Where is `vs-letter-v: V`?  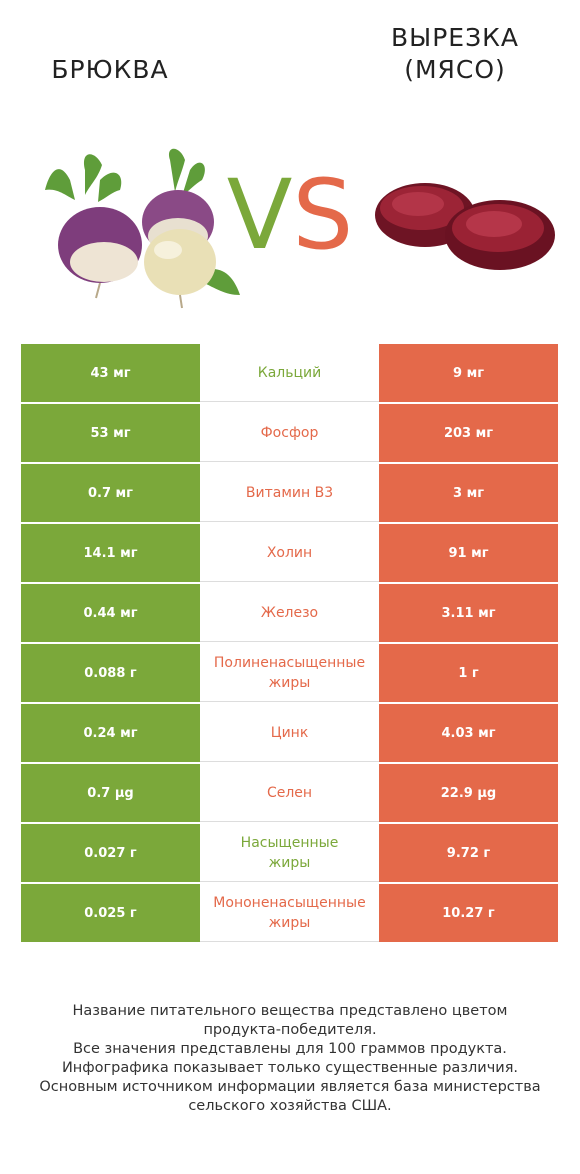
vs-letter-v: V is located at coordinates (259, 215).